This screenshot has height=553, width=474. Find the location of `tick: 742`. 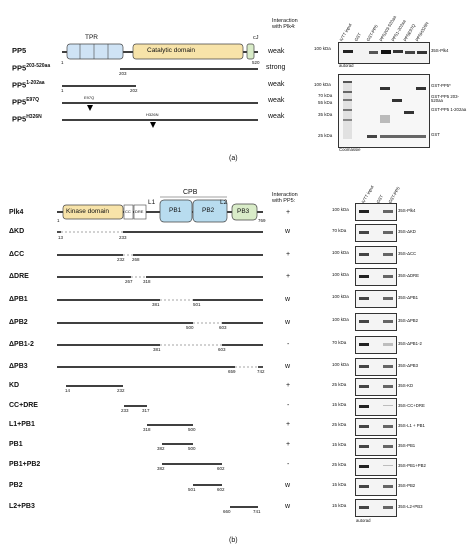

tick: 742 is located at coordinates (261, 371).